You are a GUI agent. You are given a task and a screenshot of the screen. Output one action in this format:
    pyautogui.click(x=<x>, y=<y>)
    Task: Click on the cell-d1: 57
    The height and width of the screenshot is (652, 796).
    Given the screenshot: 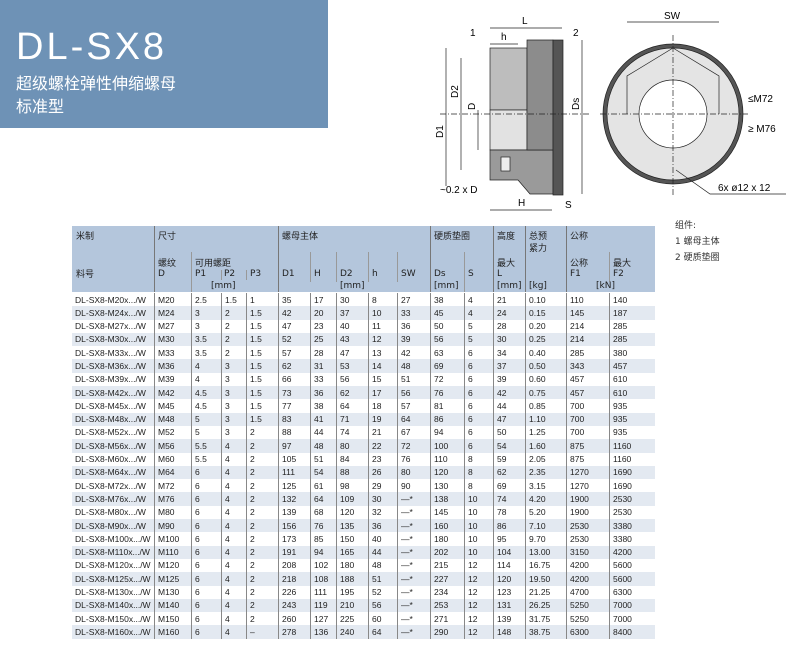 What is the action you would take?
    pyautogui.click(x=287, y=352)
    